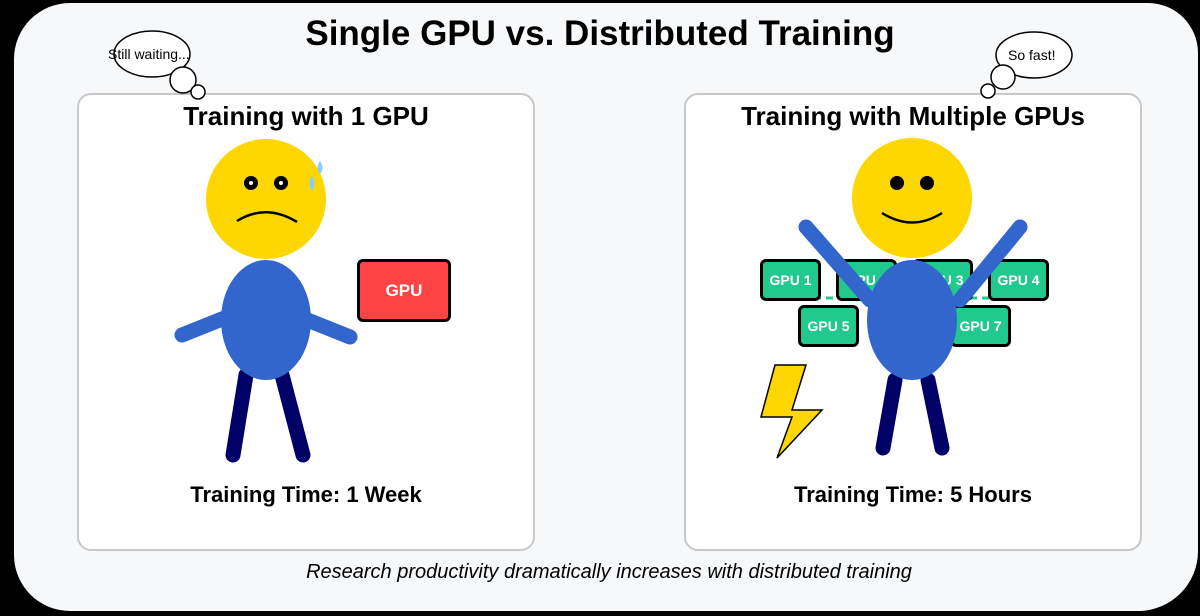  Describe the element at coordinates (1032, 55) in the screenshot. I see `right-thought-bubble-text: So fast!` at that location.